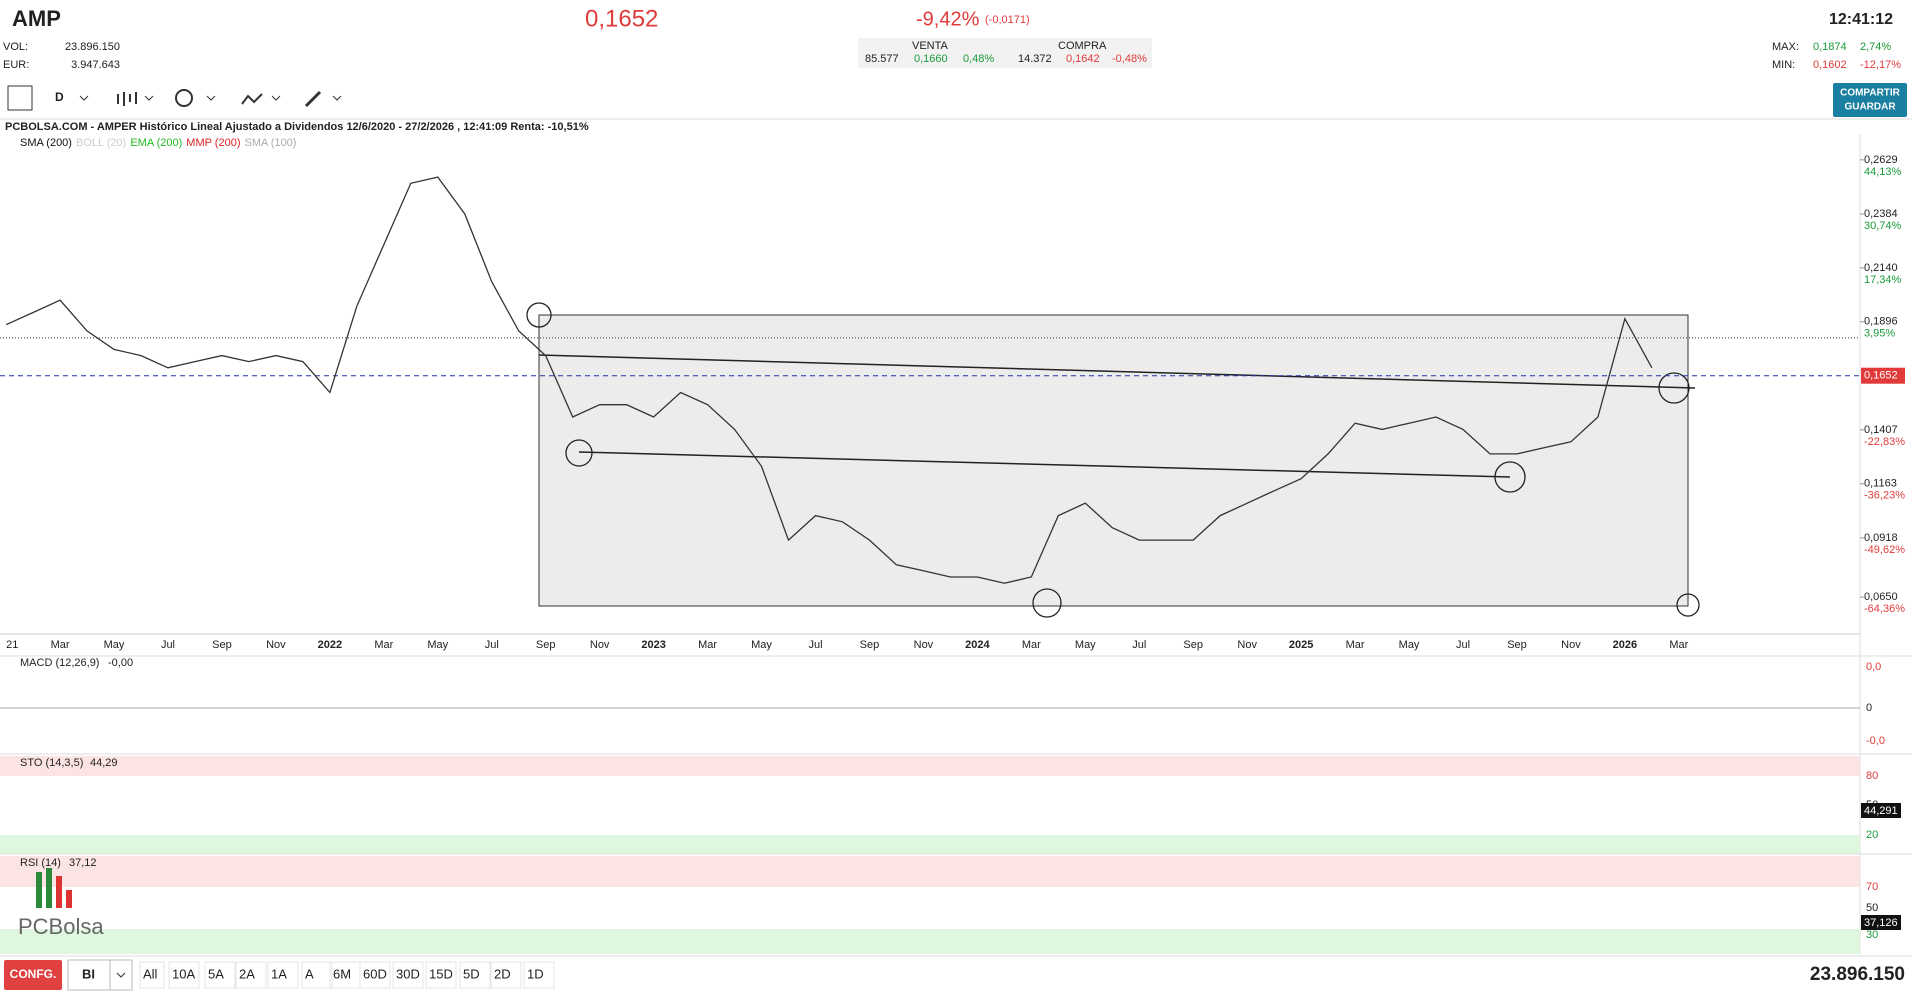 This screenshot has height=994, width=1912. I want to click on settings-icon, so click(184, 98).